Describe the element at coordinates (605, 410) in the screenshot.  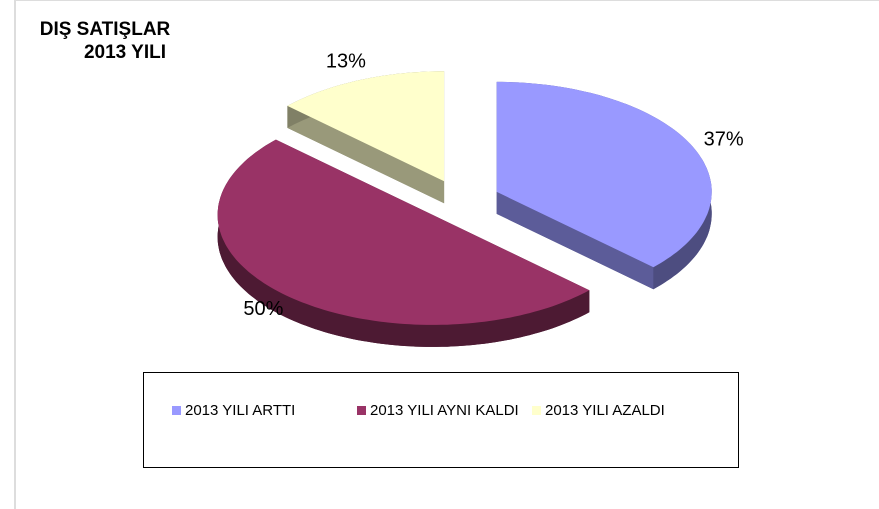
I see `legend-label: 2013 YILI AZALDI` at that location.